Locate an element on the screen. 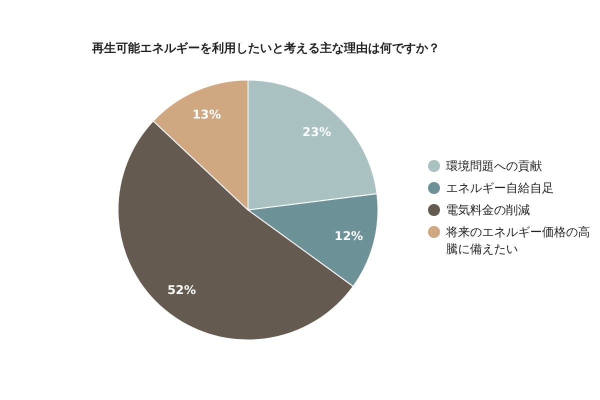  legend-label: 将来のエネルギー価格の高騰に備えたい is located at coordinates (517, 240).